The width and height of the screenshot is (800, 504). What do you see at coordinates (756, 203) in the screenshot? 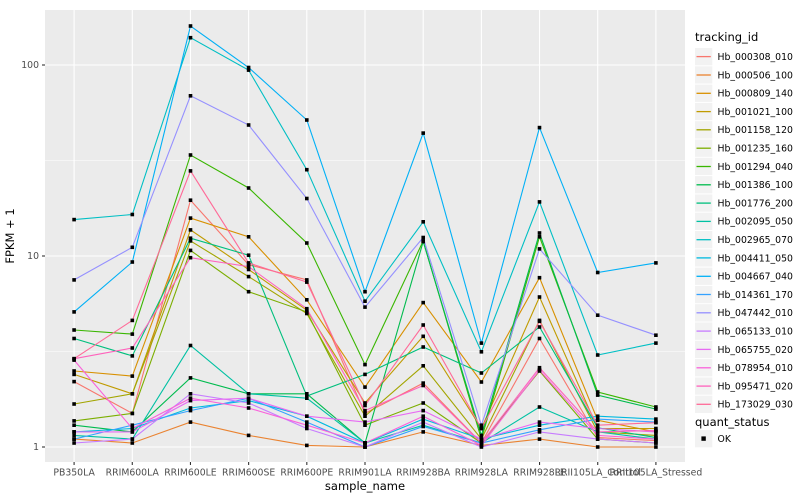
I see `legend-label: Hb_001776_200` at bounding box center [756, 203].